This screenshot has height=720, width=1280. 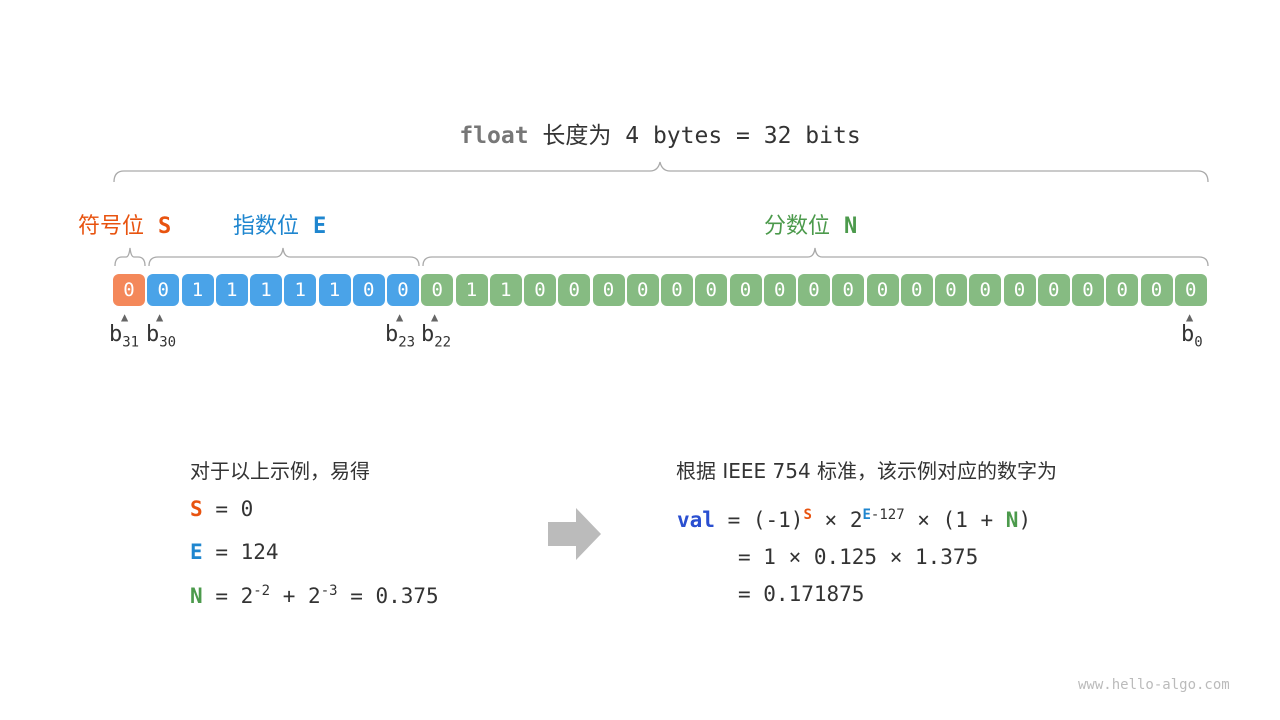 What do you see at coordinates (851, 226) in the screenshot?
I see `fraction-symbol: N` at bounding box center [851, 226].